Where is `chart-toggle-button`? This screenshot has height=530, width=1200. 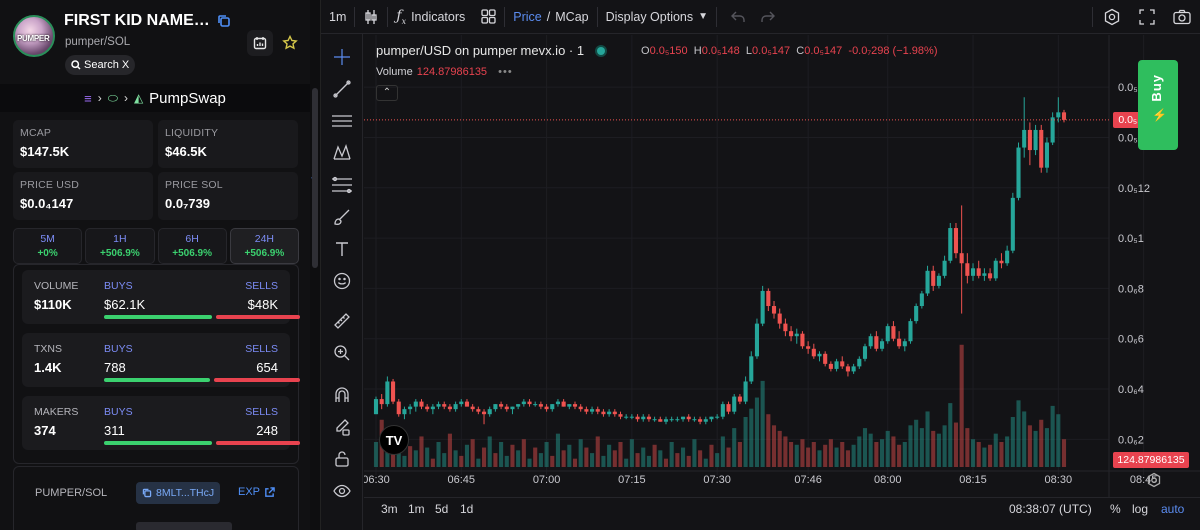
chart-toggle-button is located at coordinates (260, 43).